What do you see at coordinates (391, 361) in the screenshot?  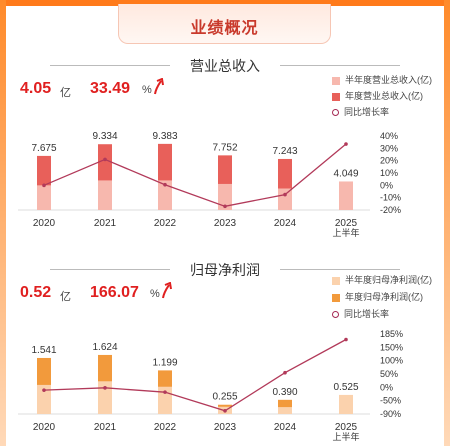 I see `right-axis-tick-label: 100%` at bounding box center [391, 361].